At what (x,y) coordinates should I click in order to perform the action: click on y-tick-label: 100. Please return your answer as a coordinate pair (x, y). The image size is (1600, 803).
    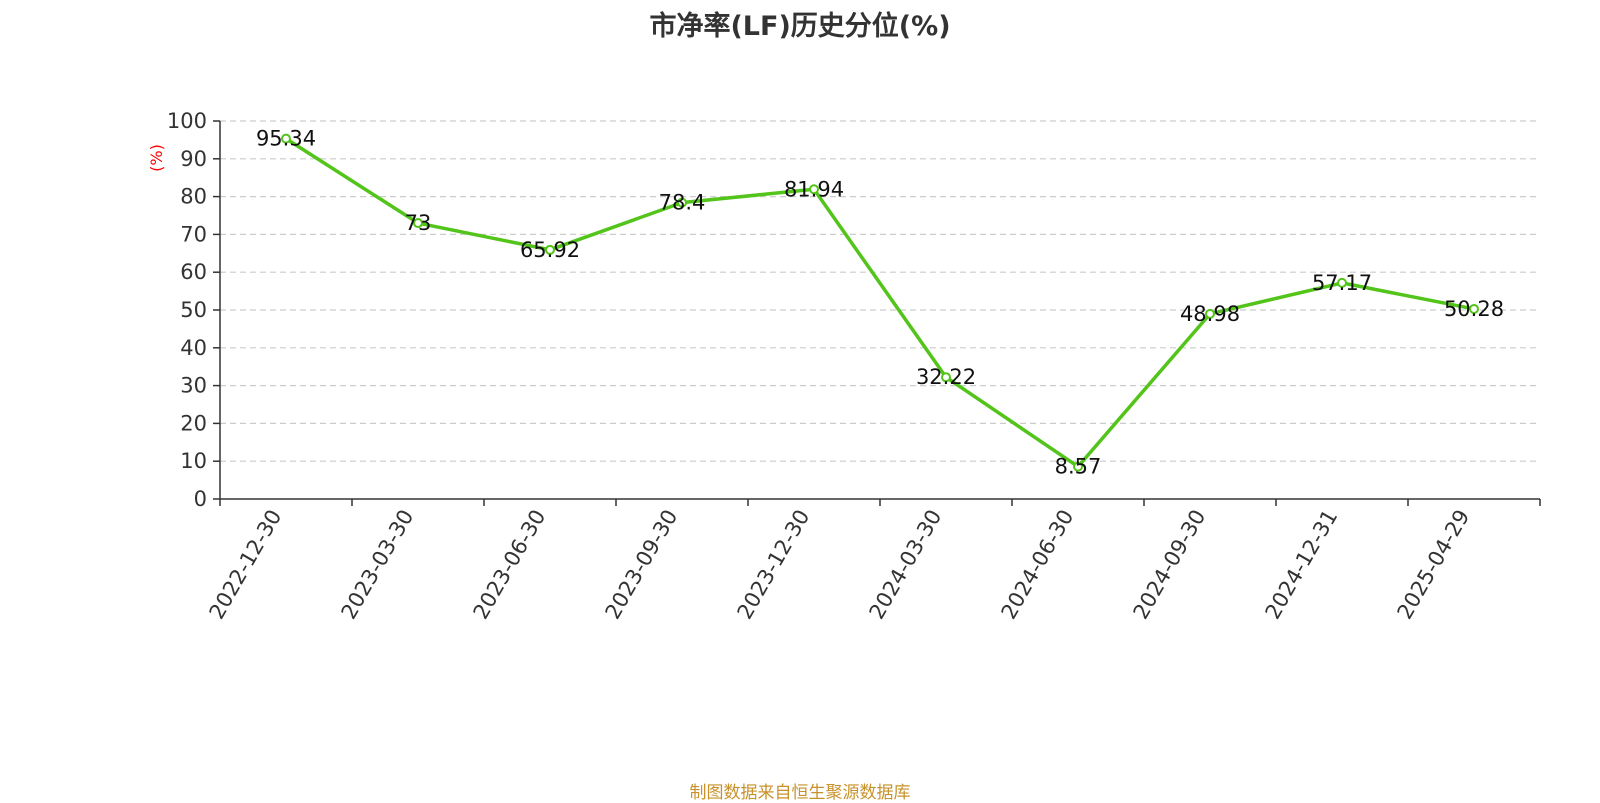
    Looking at the image, I should click on (187, 121).